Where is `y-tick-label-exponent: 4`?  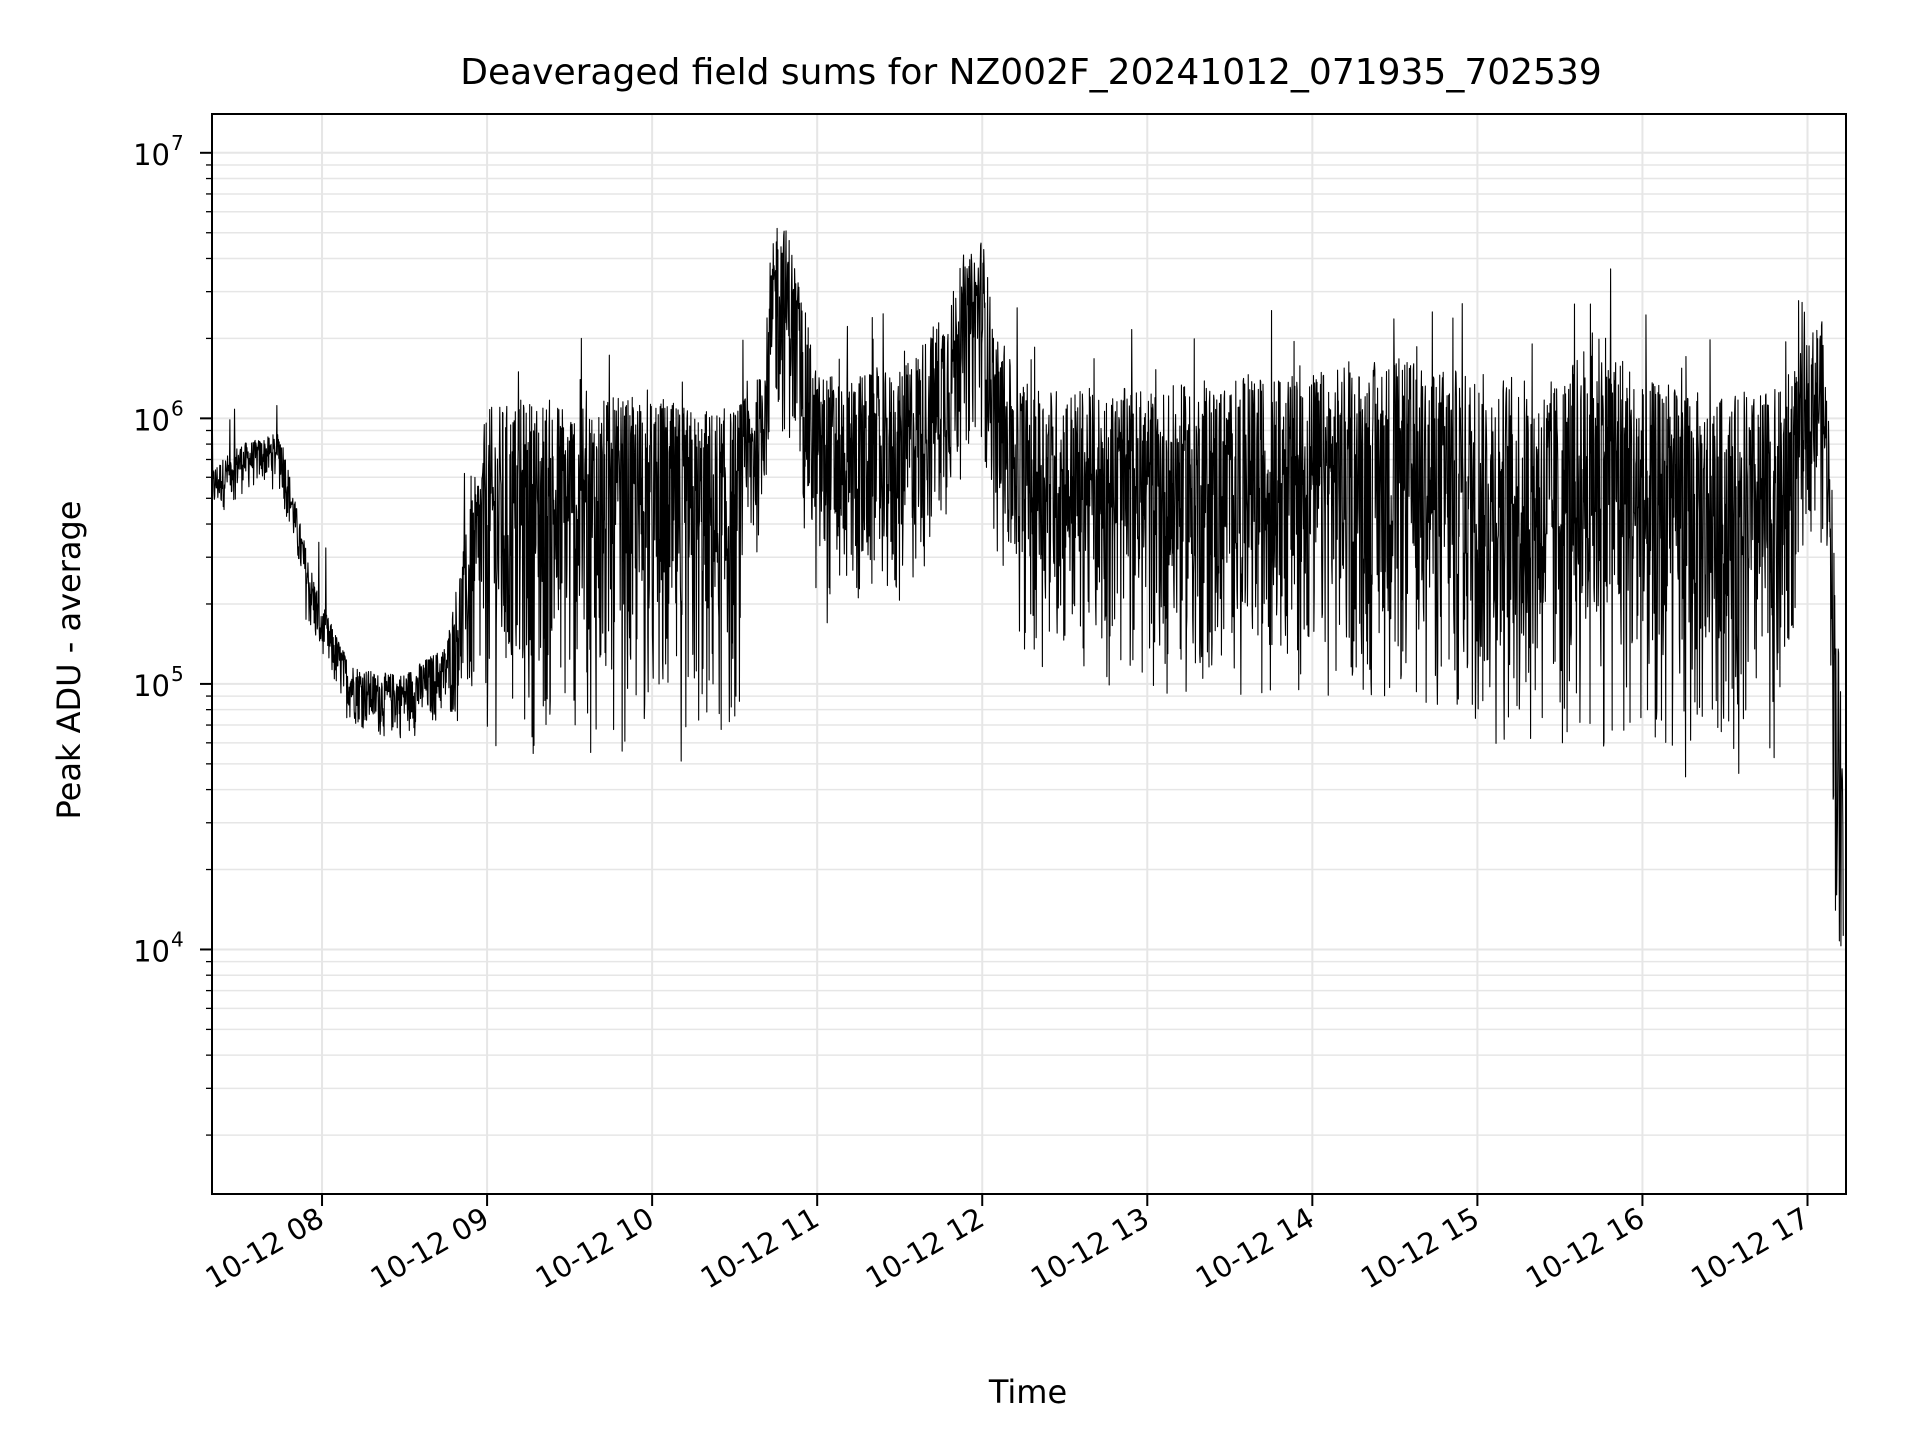 y-tick-label-exponent: 4 is located at coordinates (177, 939).